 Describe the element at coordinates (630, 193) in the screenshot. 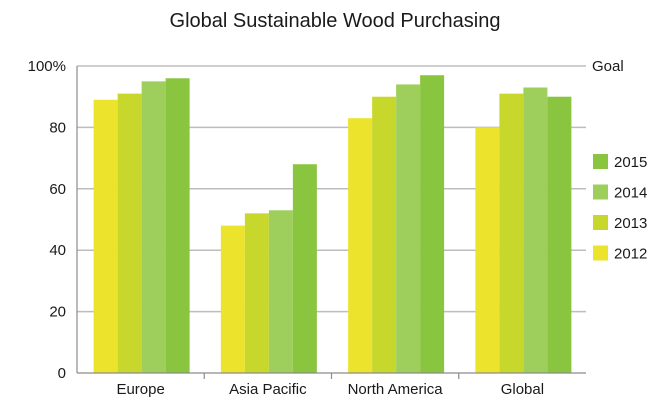

I see `legend-label: 2014` at that location.